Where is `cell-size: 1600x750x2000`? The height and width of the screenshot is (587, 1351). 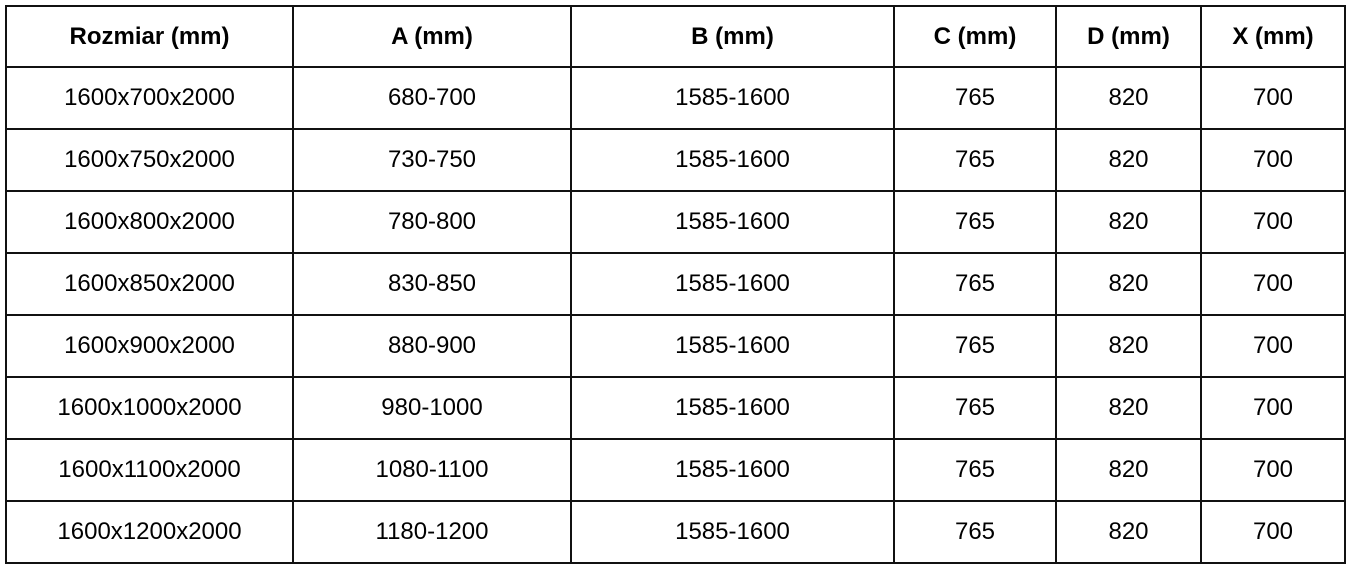
cell-size: 1600x750x2000 is located at coordinates (149, 160).